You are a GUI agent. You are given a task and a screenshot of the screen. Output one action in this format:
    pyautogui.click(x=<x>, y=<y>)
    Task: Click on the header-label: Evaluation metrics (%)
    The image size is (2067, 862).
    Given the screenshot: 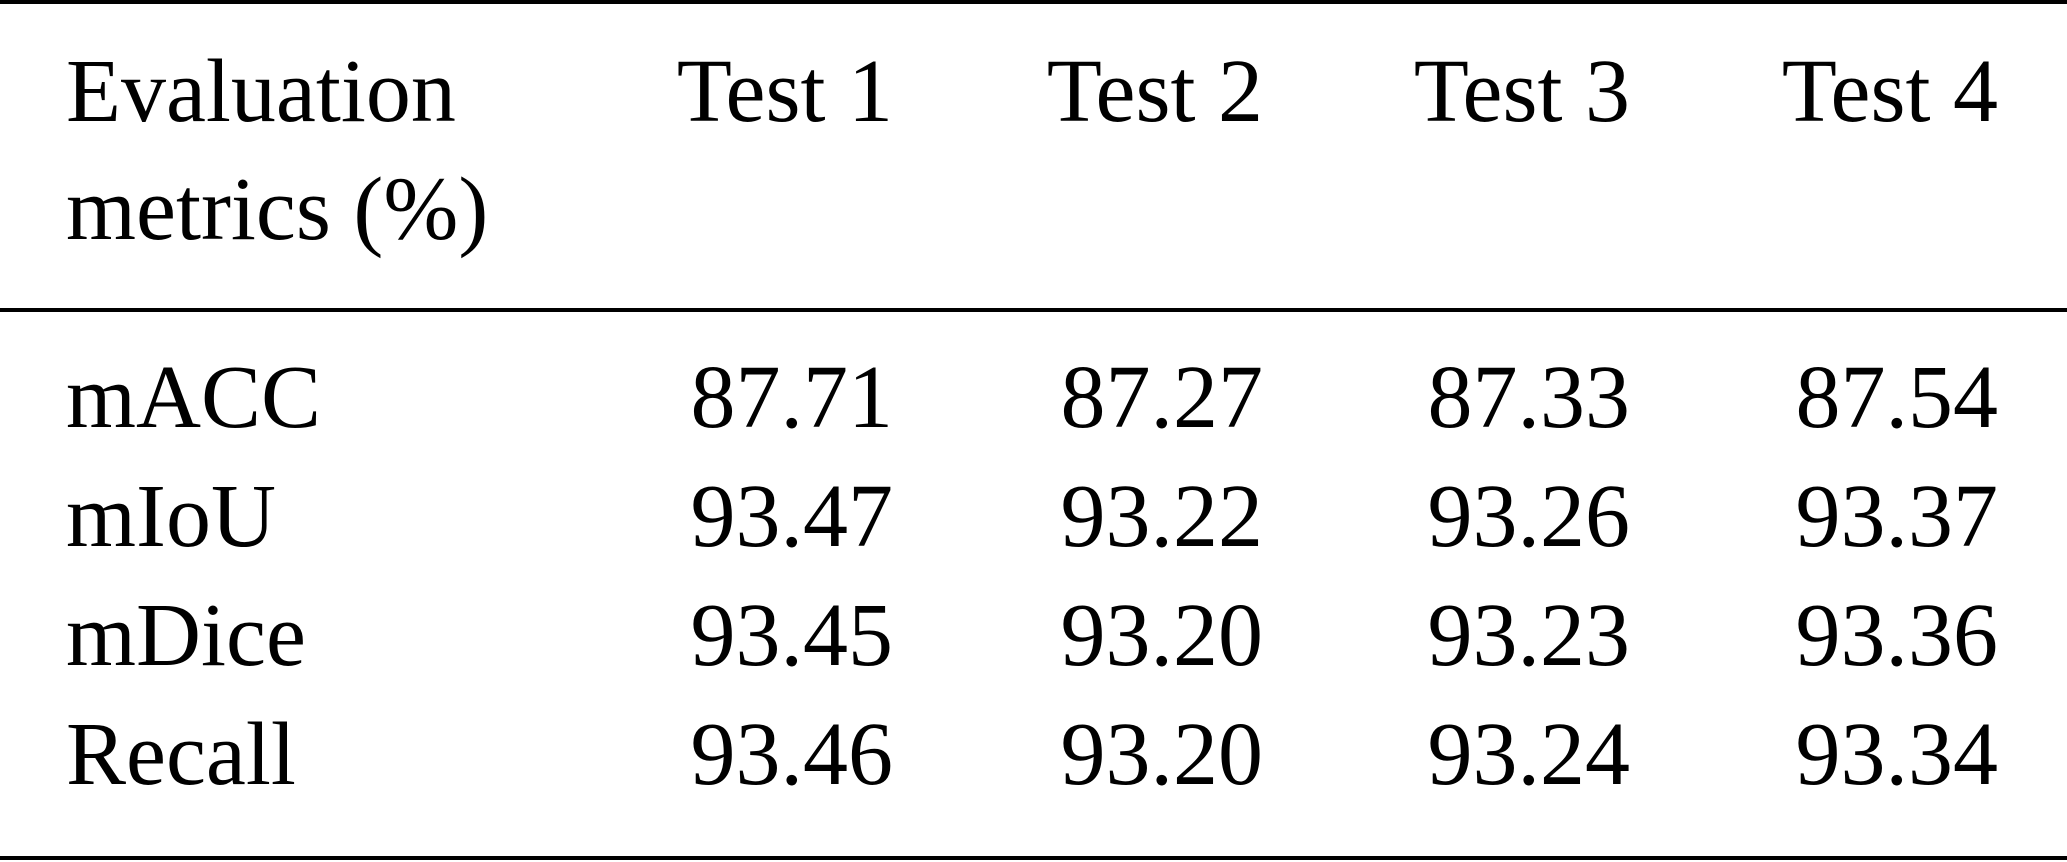 What is the action you would take?
    pyautogui.click(x=277, y=150)
    